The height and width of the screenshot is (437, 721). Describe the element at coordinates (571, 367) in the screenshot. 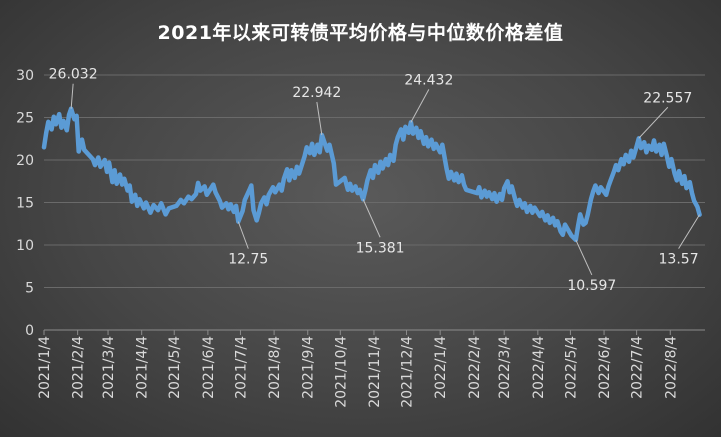

I see `x-tick-label: 2022/5/4` at that location.